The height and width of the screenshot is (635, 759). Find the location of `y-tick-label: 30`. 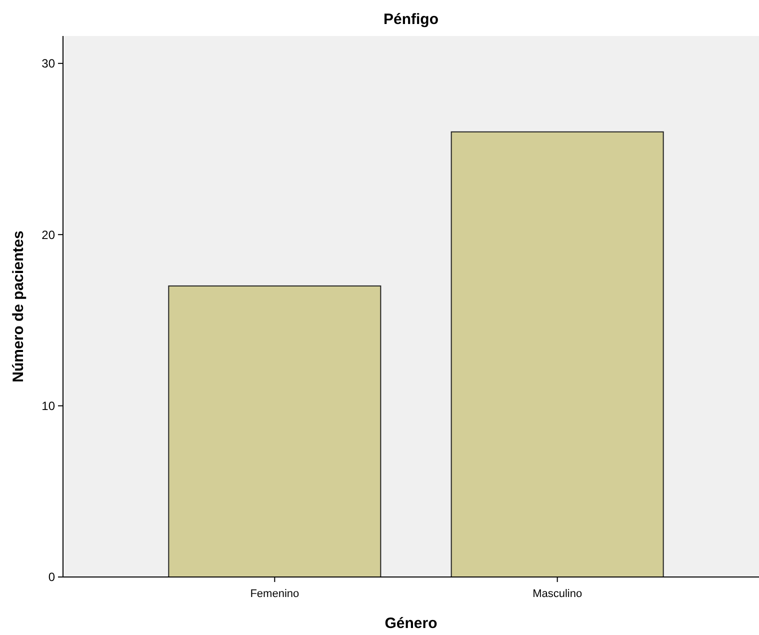

y-tick-label: 30 is located at coordinates (49, 63).